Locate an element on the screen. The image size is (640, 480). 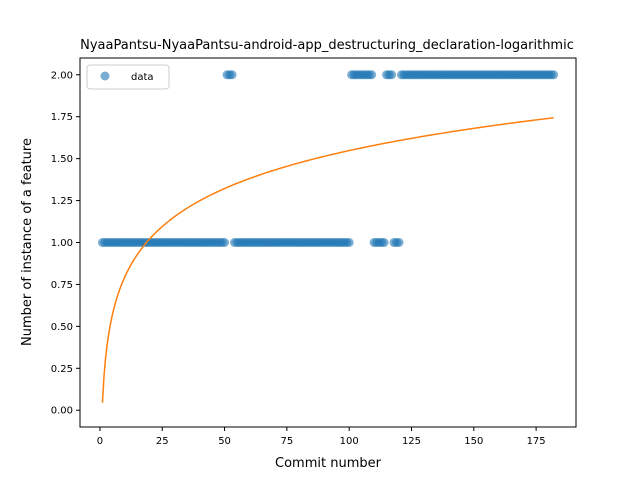
y-tick-label: 0.00 is located at coordinates (62, 411).